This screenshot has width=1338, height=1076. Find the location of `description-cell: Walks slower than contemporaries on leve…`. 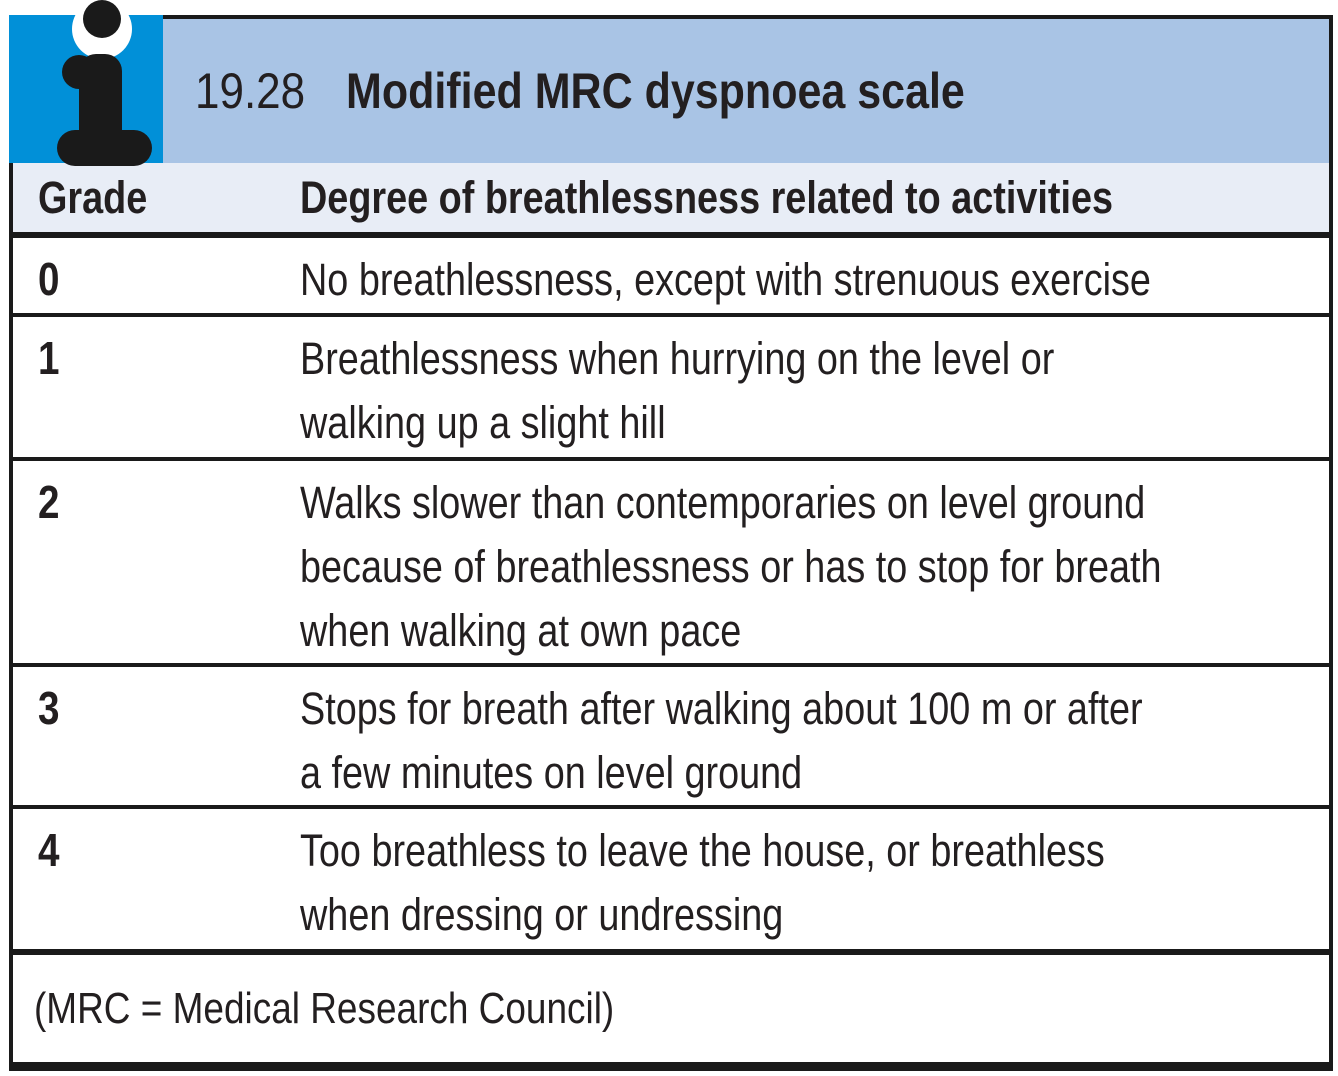

description-cell: Walks slower than contemporaries on leve… is located at coordinates (802, 562).